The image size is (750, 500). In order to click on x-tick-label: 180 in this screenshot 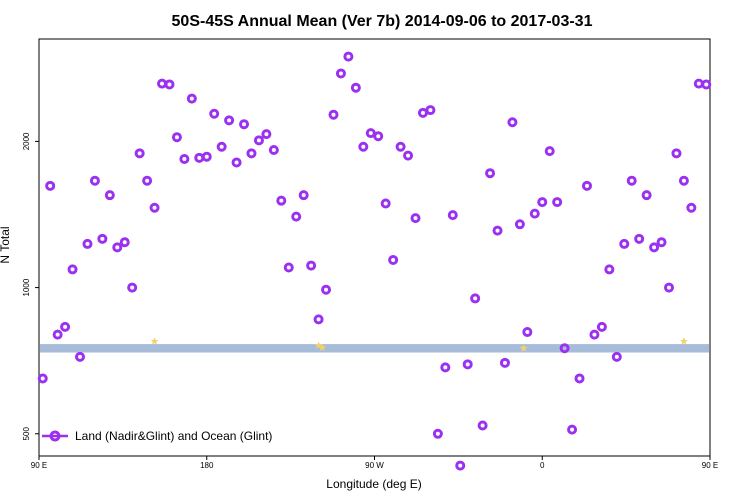, I will do `click(207, 465)`.